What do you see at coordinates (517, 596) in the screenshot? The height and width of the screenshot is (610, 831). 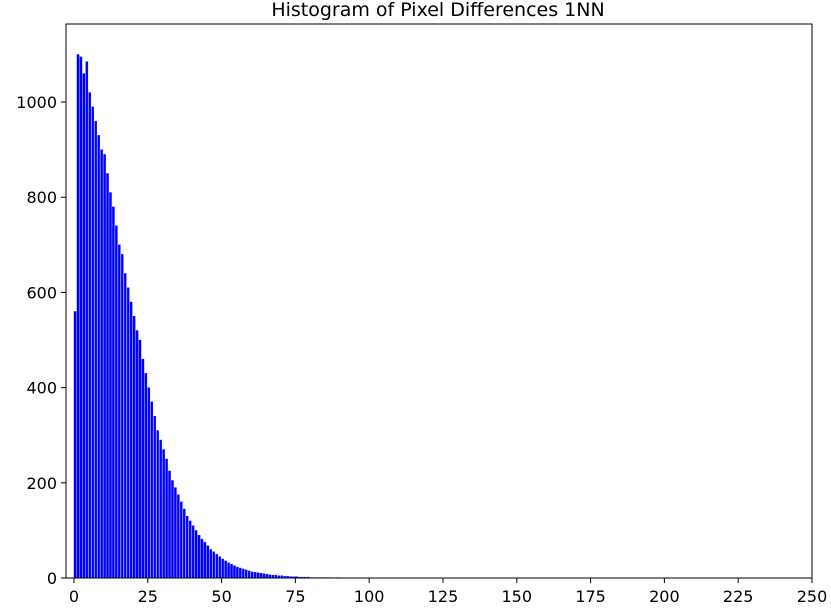 I see `x-tick-label: 150` at bounding box center [517, 596].